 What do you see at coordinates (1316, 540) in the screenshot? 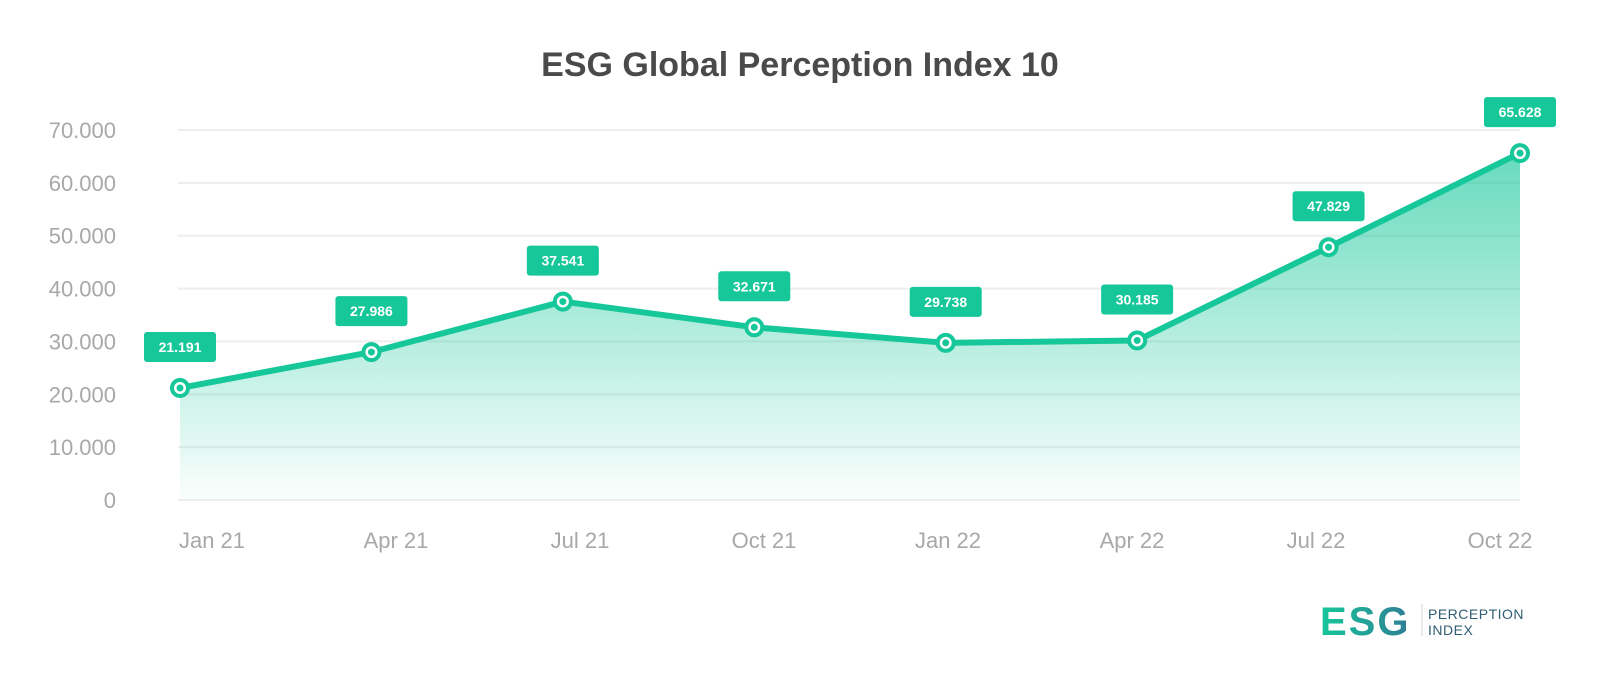
I see `x-tick-label: Jul 22` at bounding box center [1316, 540].